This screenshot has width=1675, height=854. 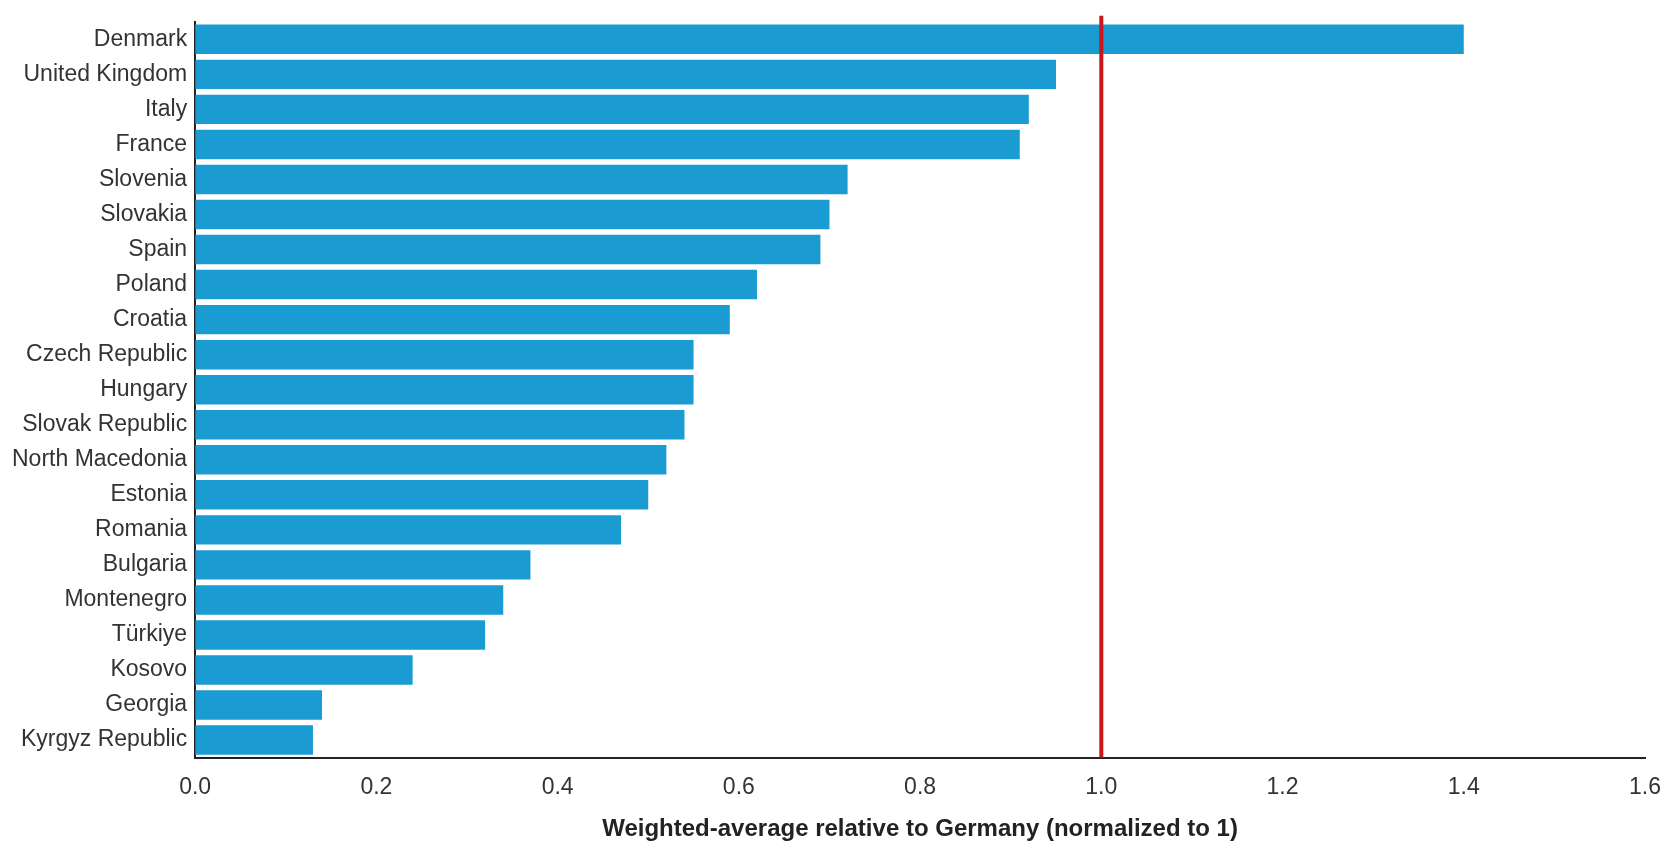 I want to click on x-tick-label: 1.4, so click(x=1463, y=785).